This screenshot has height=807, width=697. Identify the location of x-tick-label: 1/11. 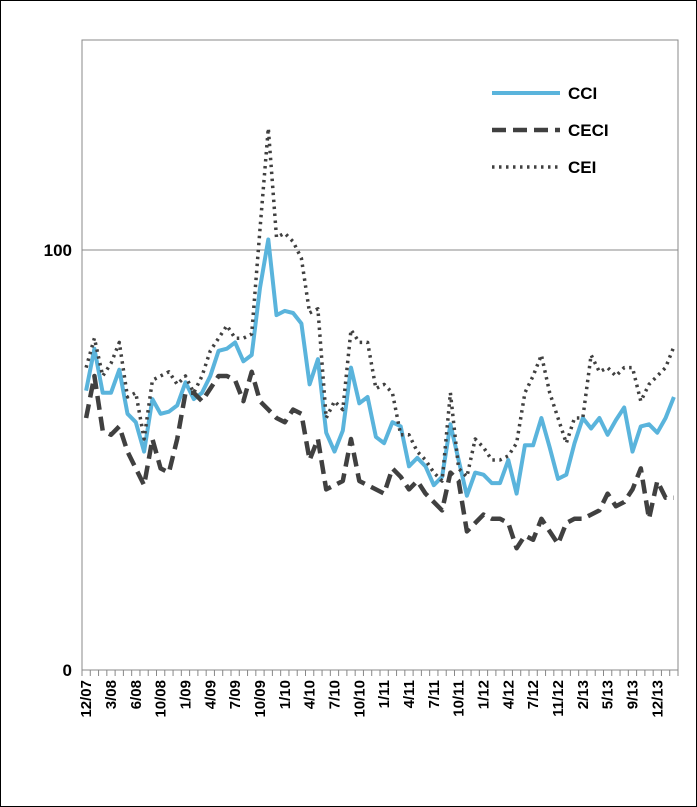
(384, 694).